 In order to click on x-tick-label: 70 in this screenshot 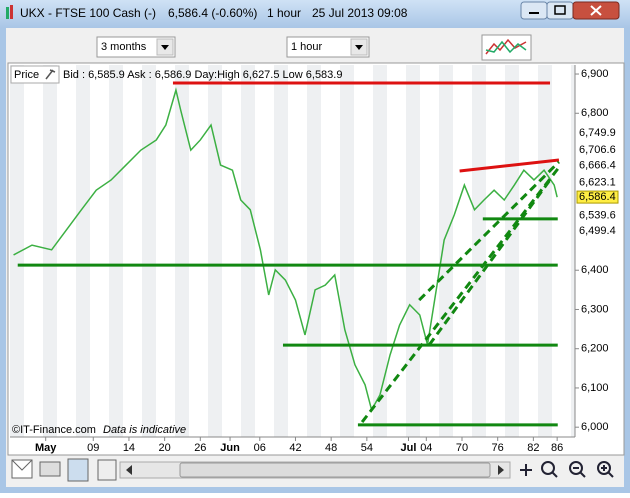, I will do `click(462, 448)`.